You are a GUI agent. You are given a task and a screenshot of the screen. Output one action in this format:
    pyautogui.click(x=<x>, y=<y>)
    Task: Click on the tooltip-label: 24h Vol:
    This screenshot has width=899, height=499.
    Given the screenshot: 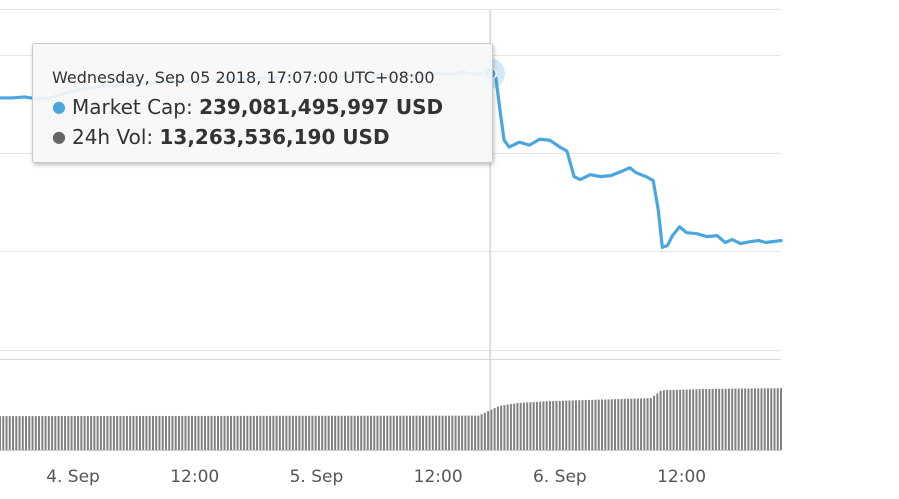 What is the action you would take?
    pyautogui.click(x=112, y=137)
    